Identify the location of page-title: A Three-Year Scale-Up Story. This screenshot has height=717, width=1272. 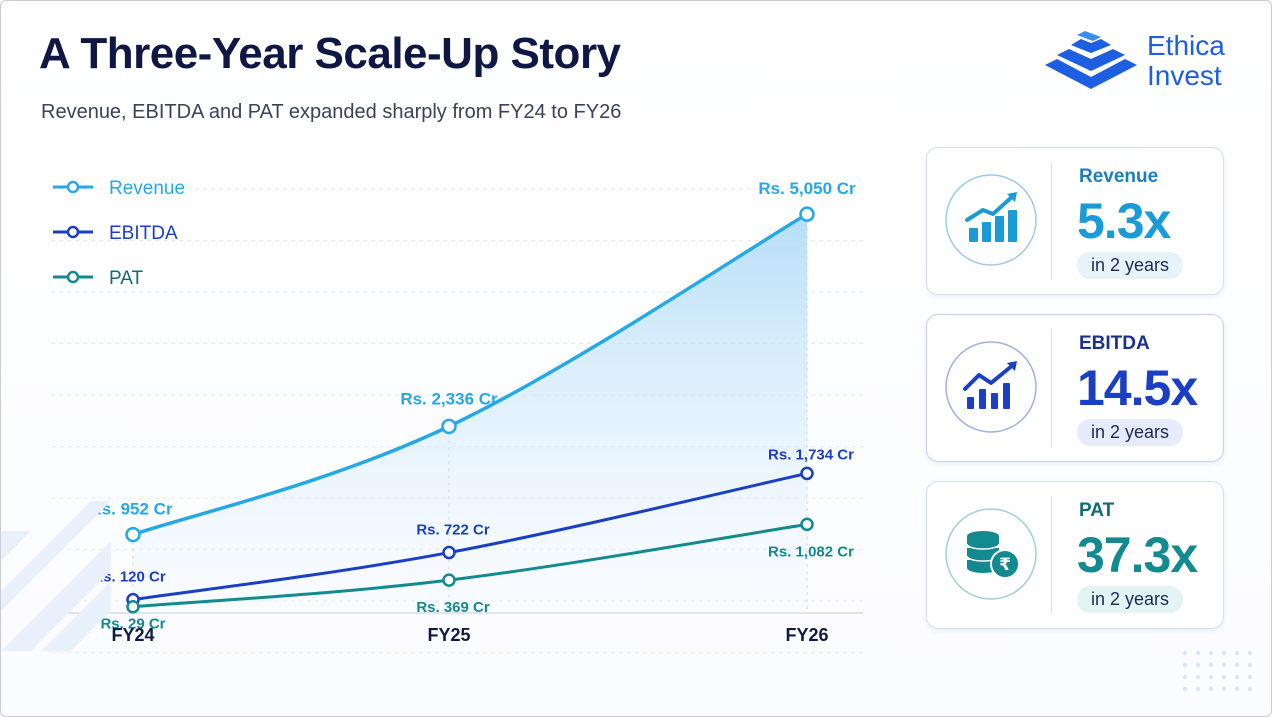
(330, 53).